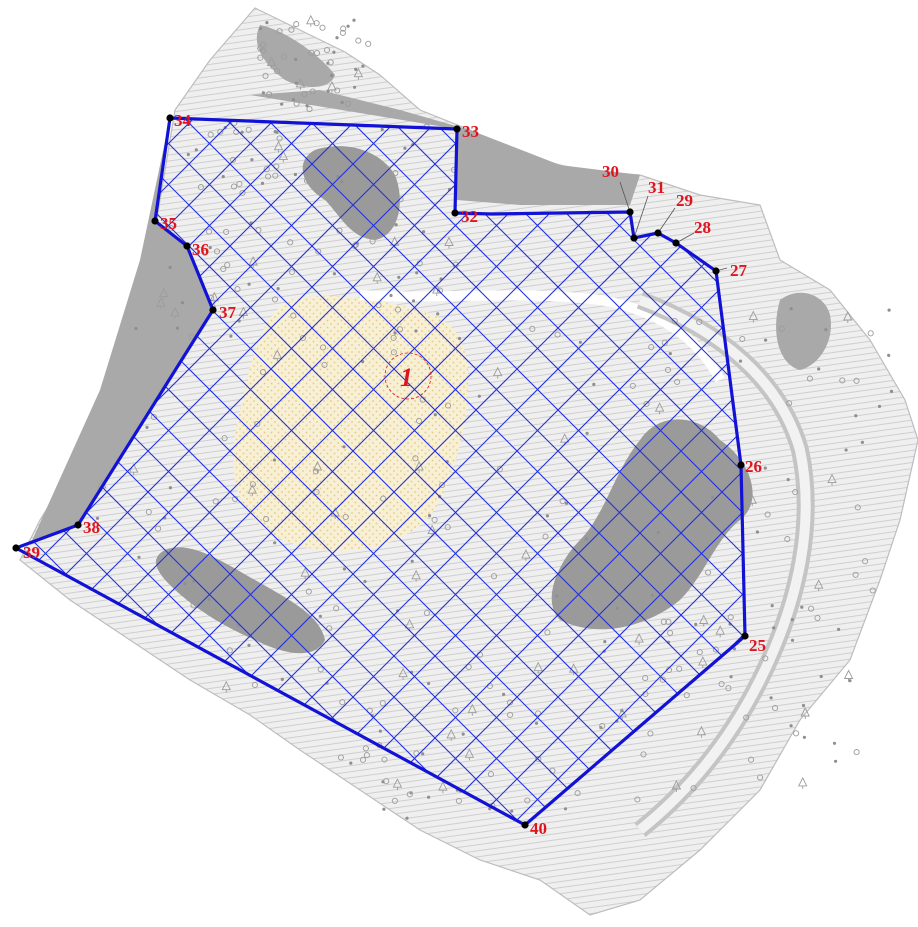 This screenshot has height=927, width=918. I want to click on vertex-label-39: 39, so click(31, 552).